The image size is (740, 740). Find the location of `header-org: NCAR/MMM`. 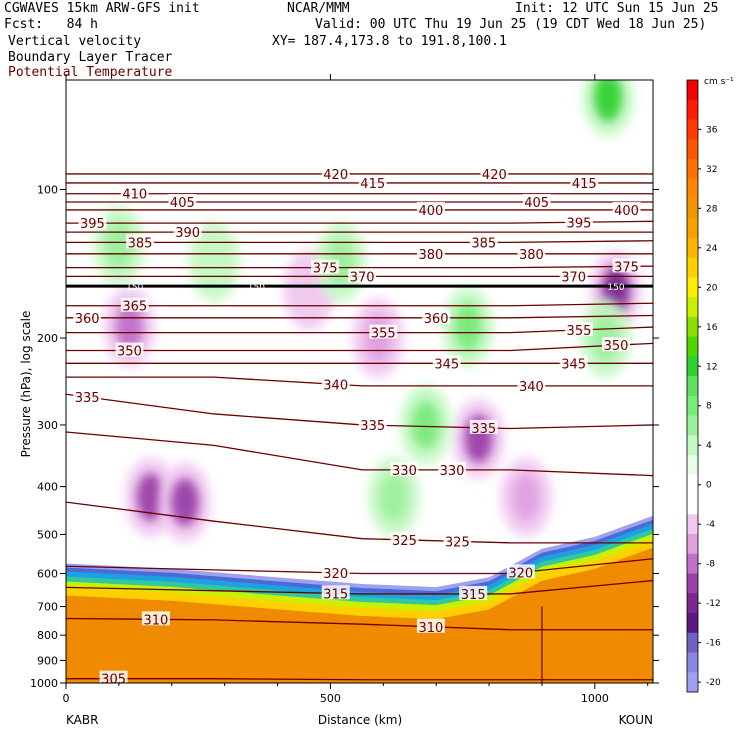

header-org: NCAR/MMM is located at coordinates (318, 8).